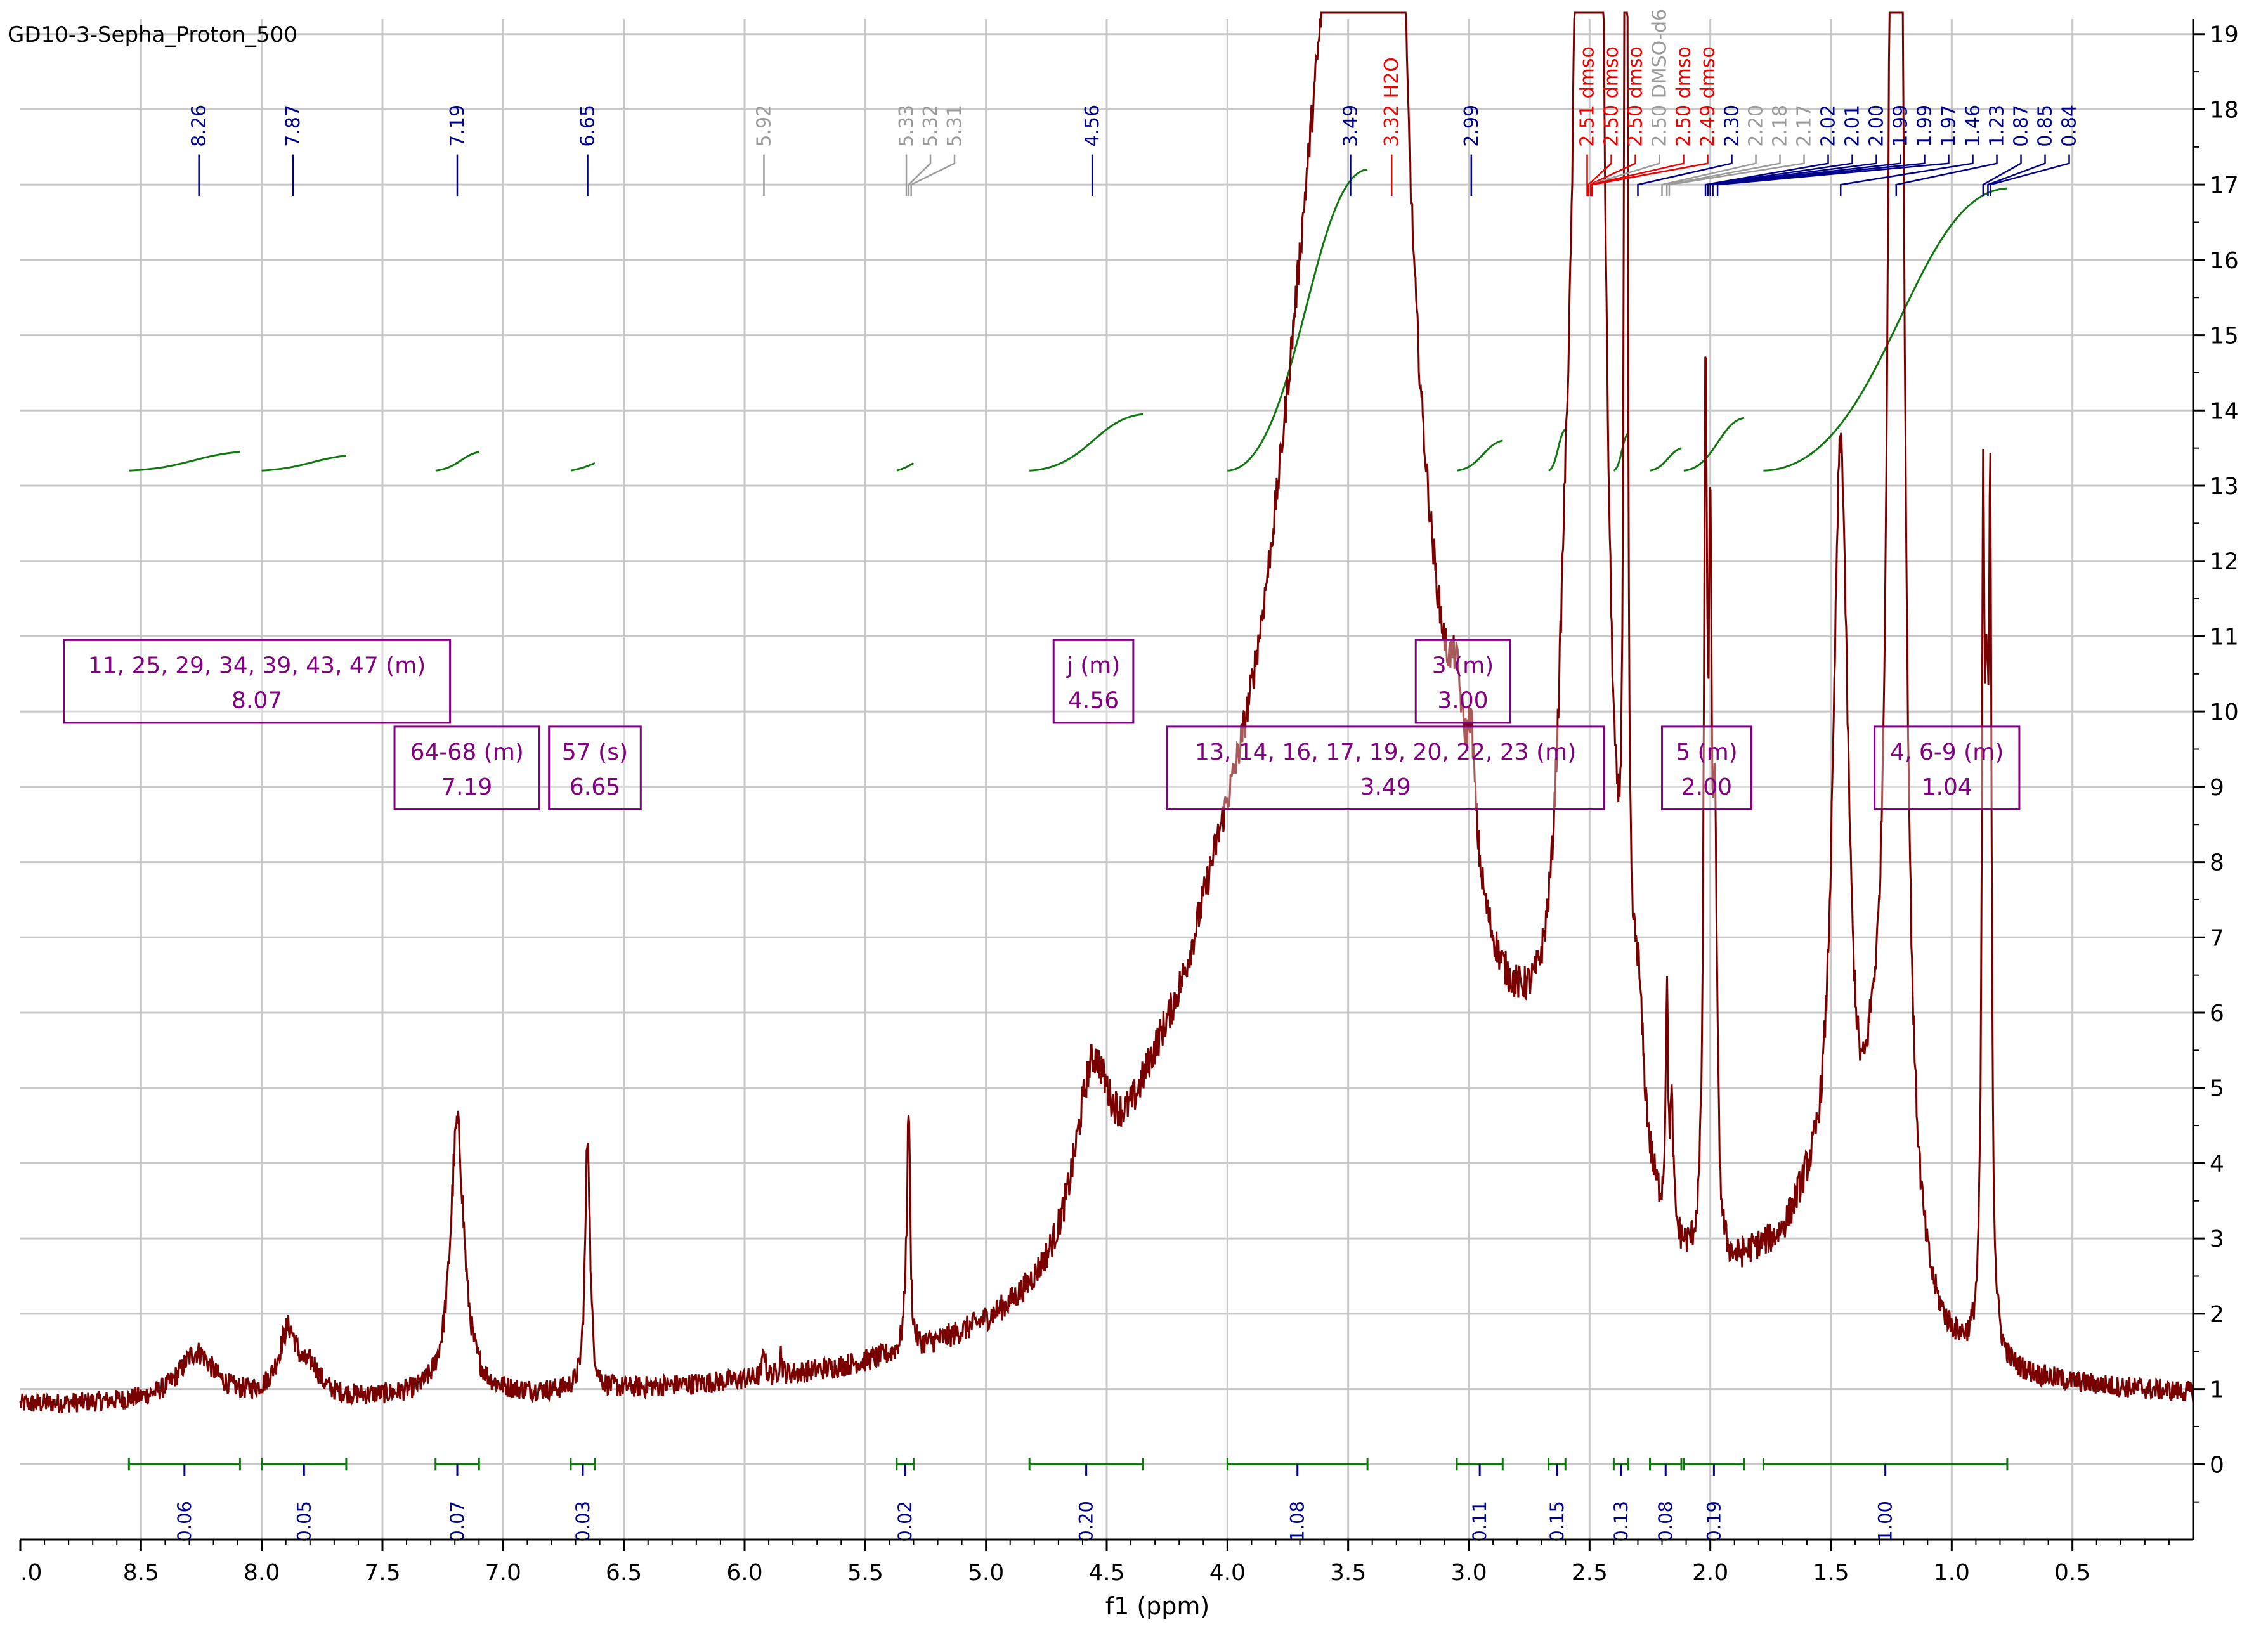  I want to click on multiplet-shift: 8.07, so click(256, 700).